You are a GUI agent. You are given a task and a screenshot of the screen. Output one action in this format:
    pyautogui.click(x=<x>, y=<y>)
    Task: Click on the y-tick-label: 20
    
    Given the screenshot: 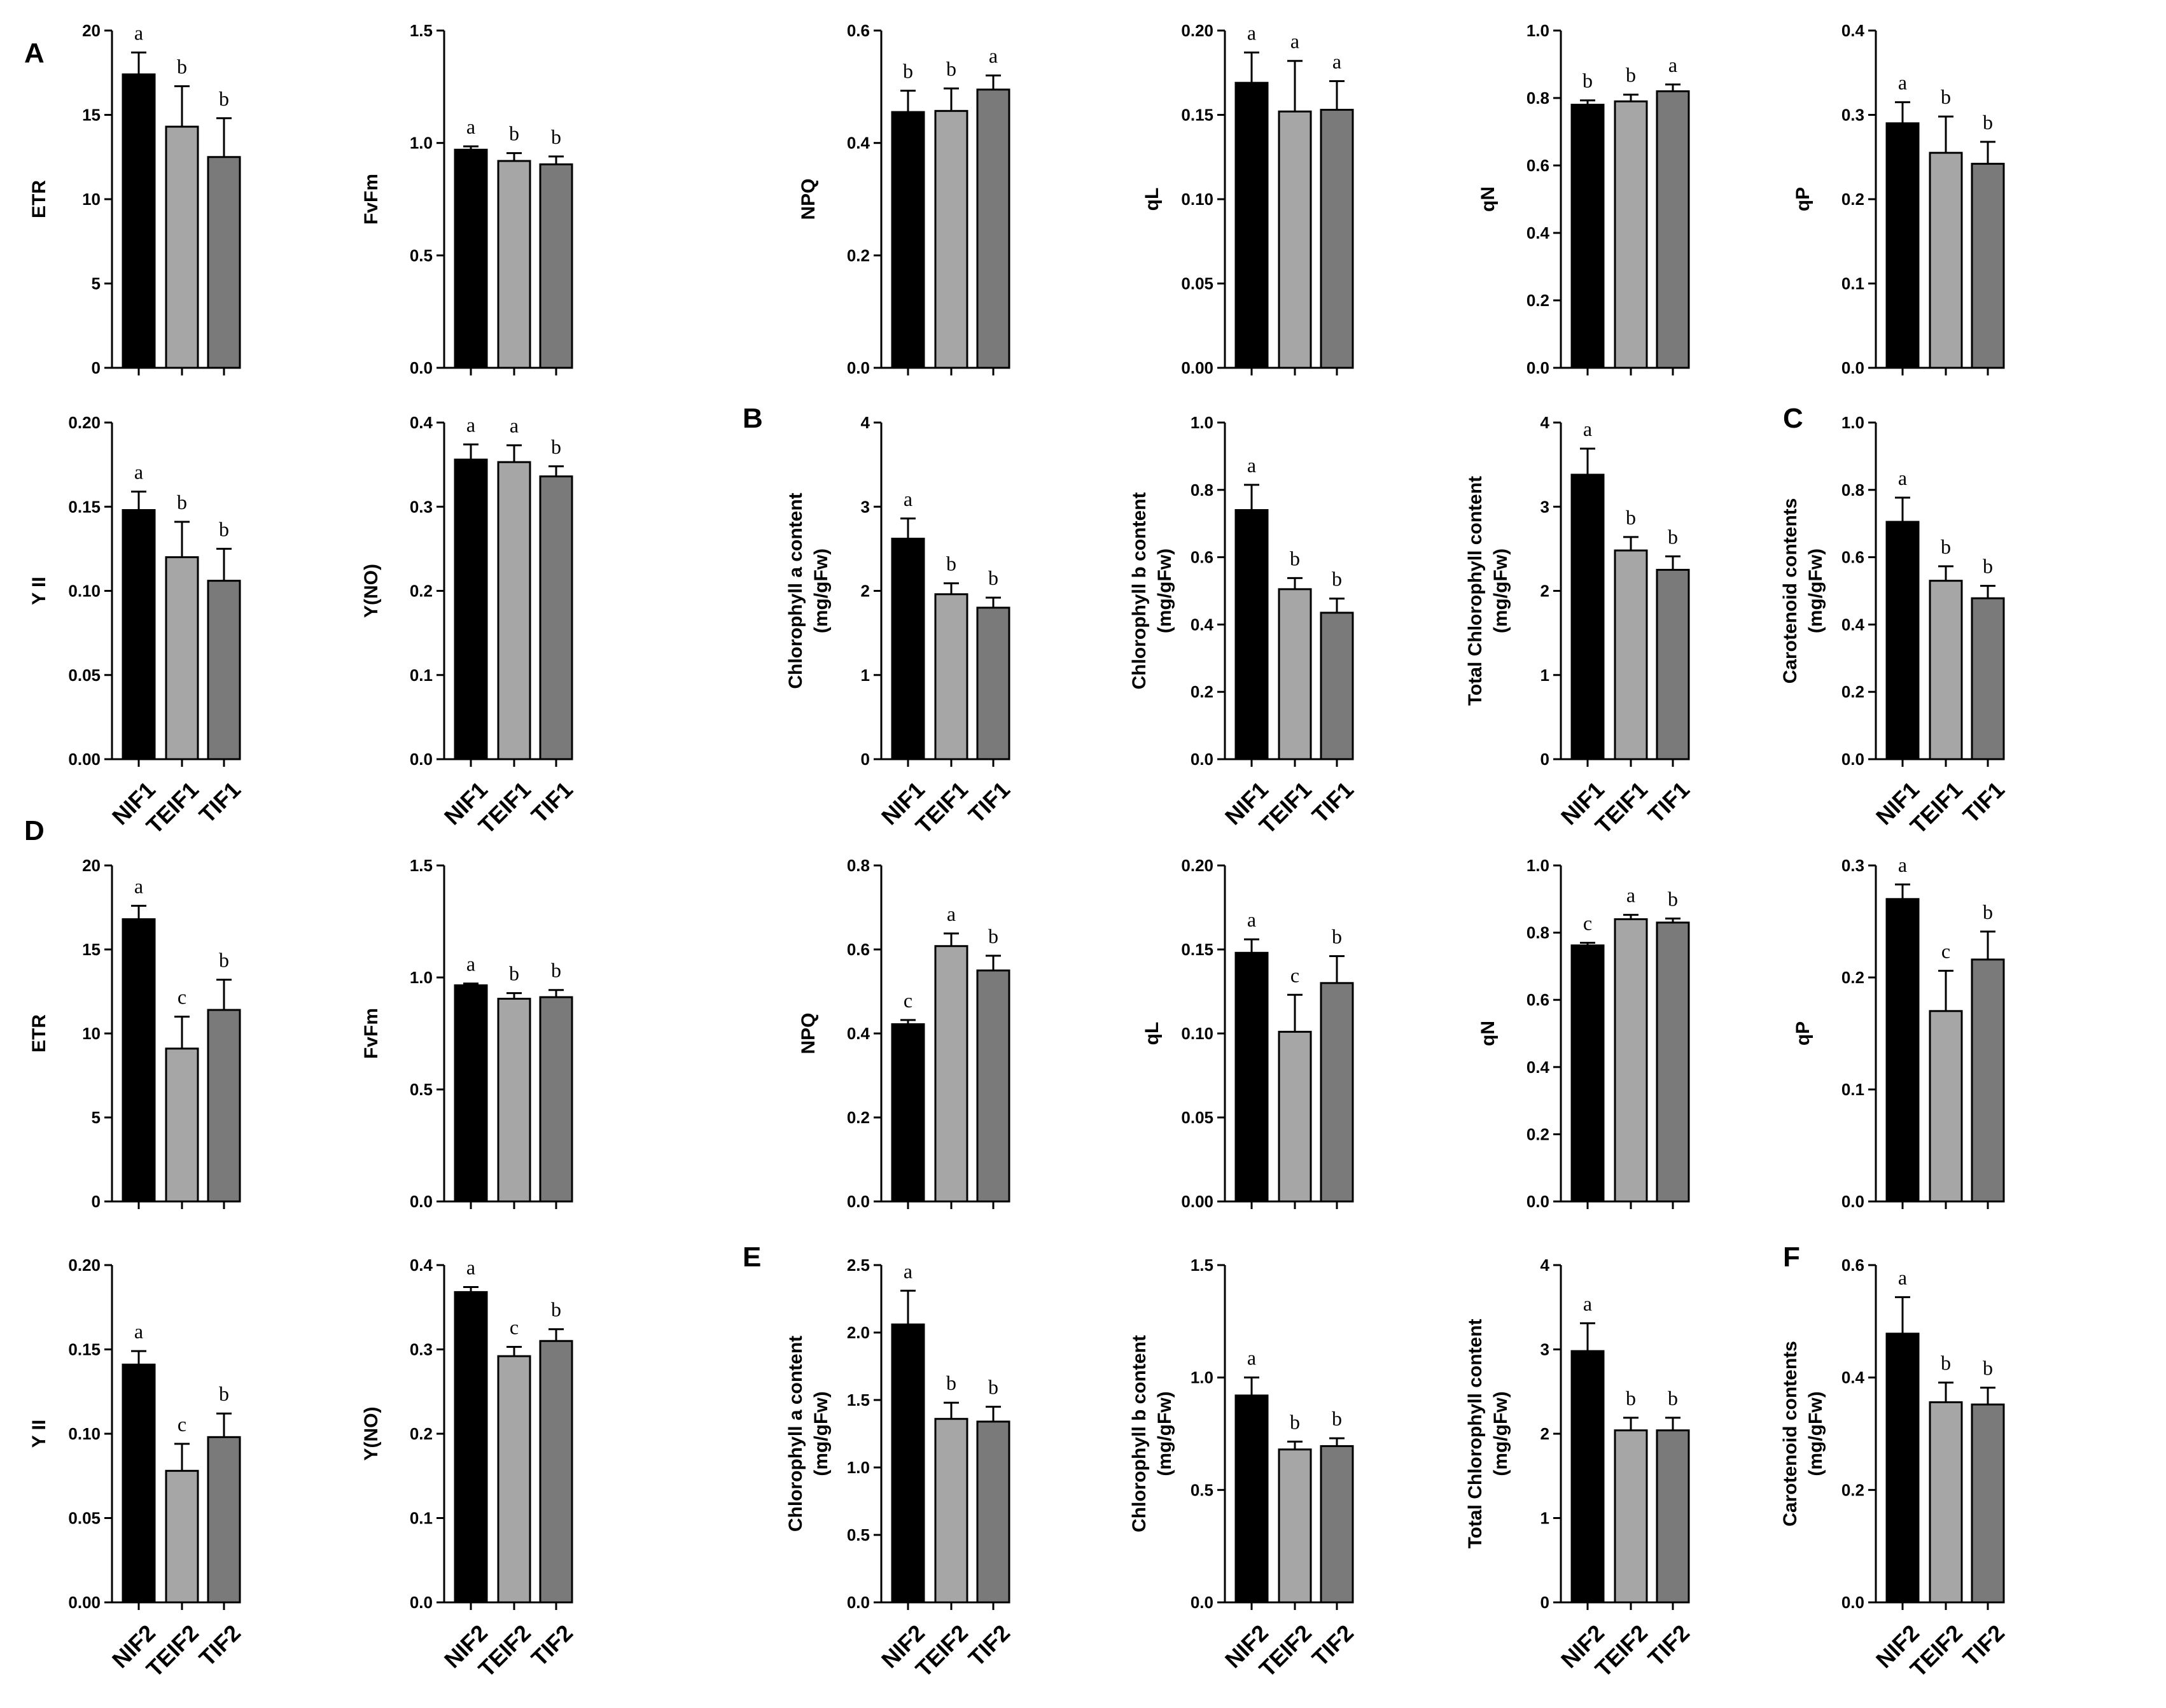 What is the action you would take?
    pyautogui.click(x=92, y=865)
    